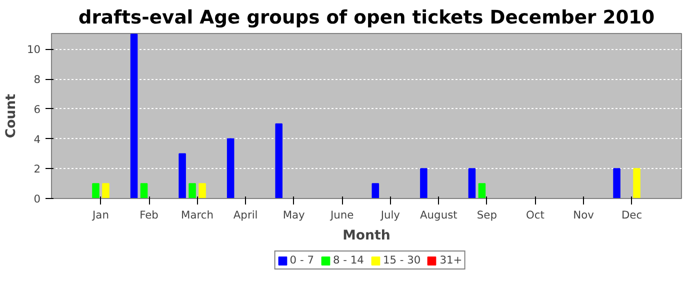 The image size is (700, 300). What do you see at coordinates (535, 215) in the screenshot?
I see `x-tick-label: Oct` at bounding box center [535, 215].